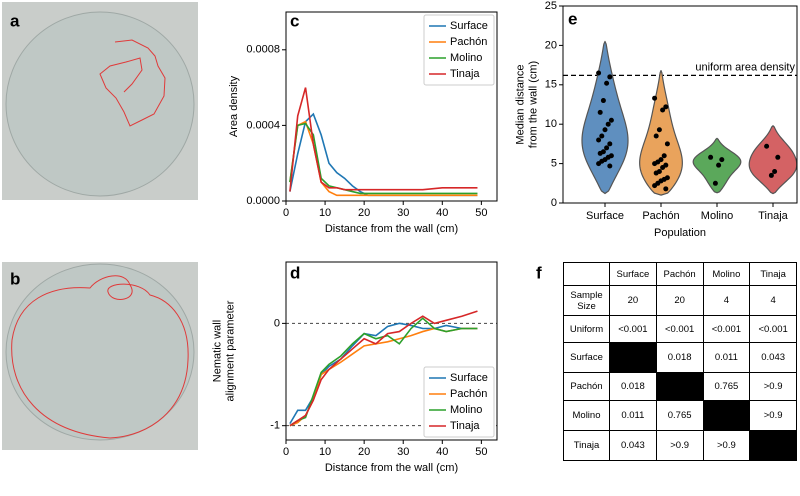  I want to click on x-tick-label: Surface, so click(605, 216).